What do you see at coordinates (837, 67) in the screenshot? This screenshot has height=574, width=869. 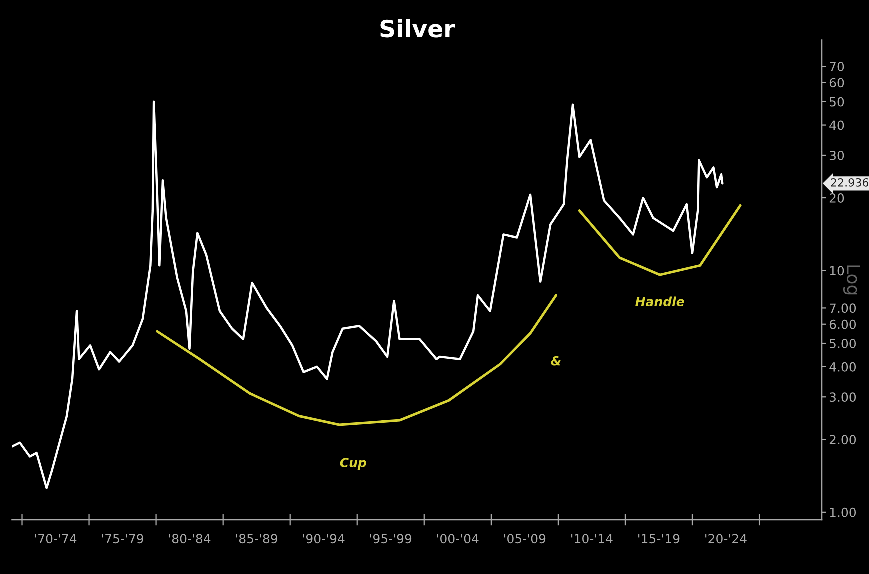 I see `y-tick-label: 70` at bounding box center [837, 67].